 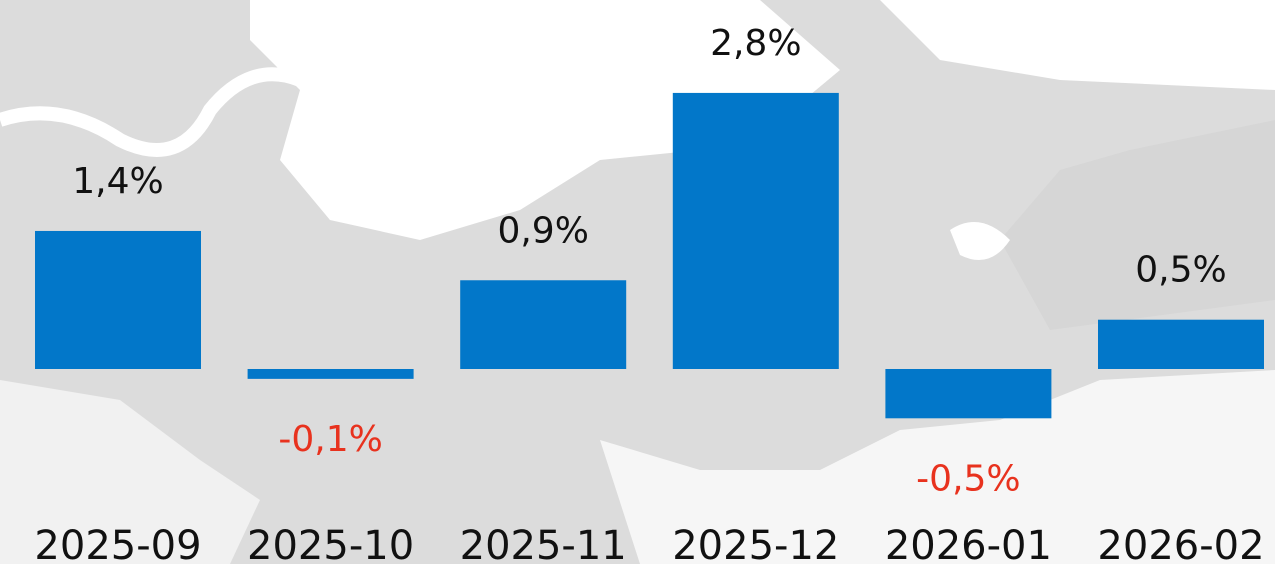 I want to click on data-label: 2,8%, so click(x=755, y=43).